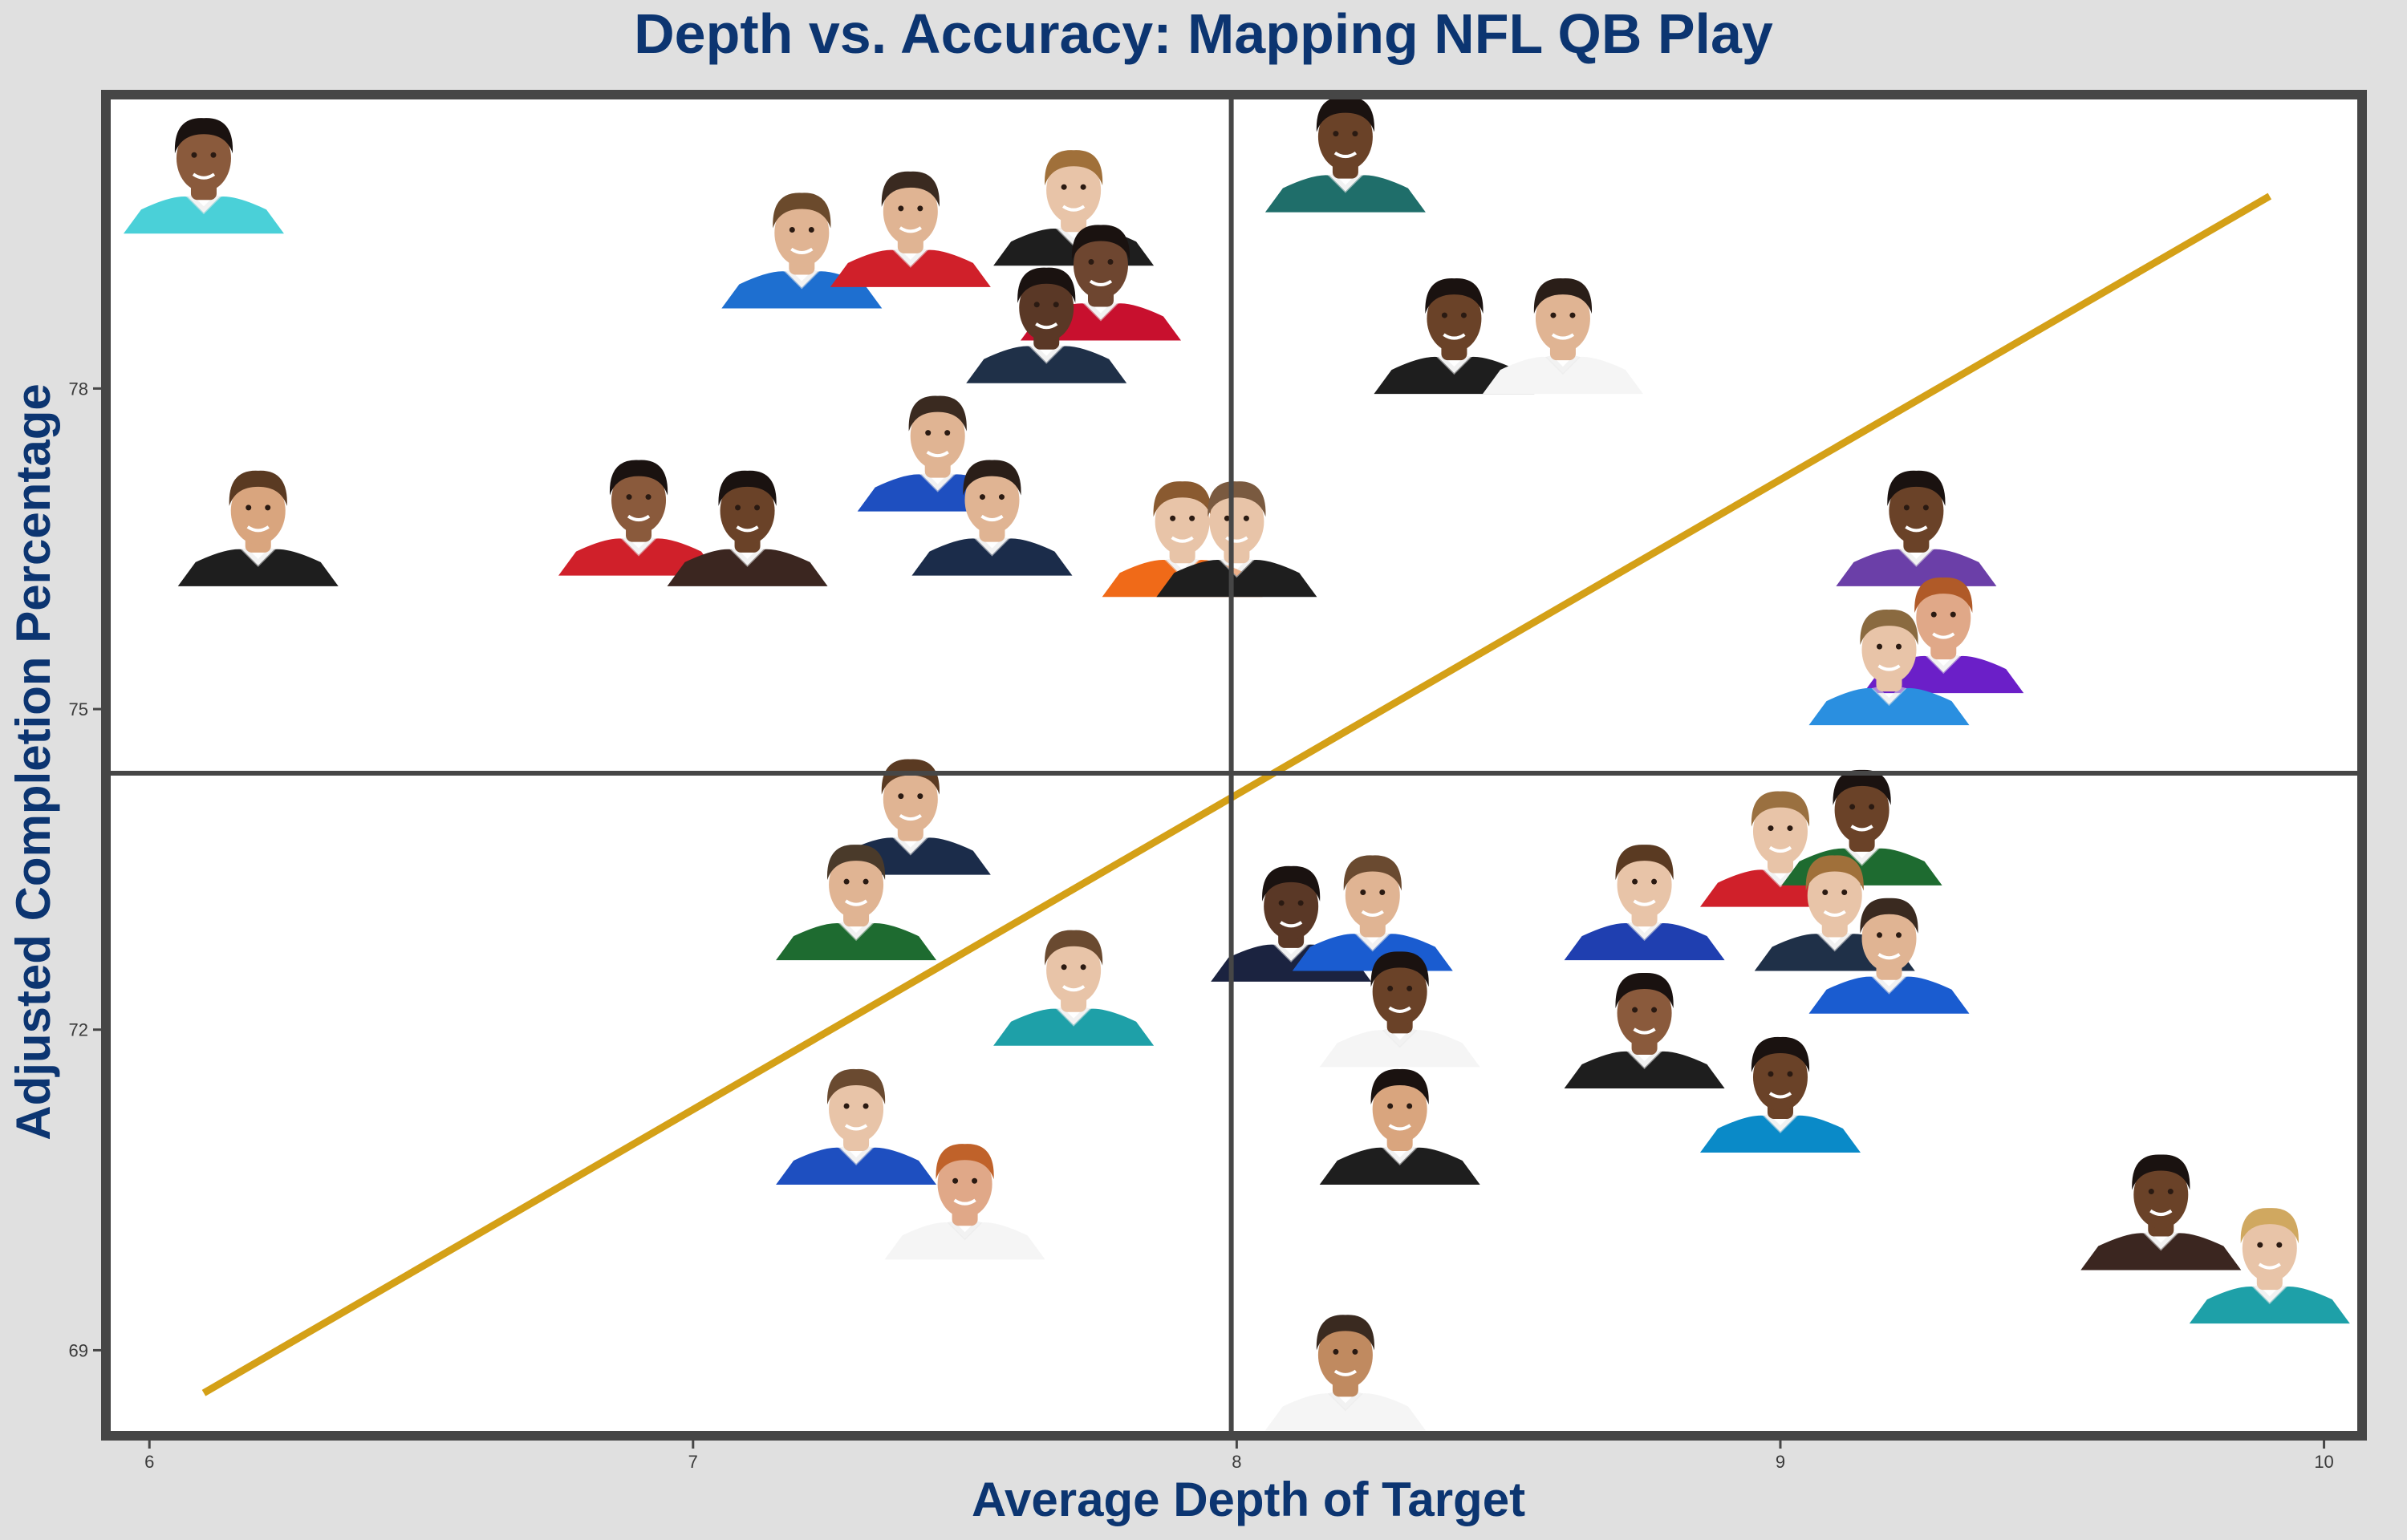 This screenshot has height=1540, width=2407. I want to click on x-axis-title: Average Depth of Target, so click(1248, 1499).